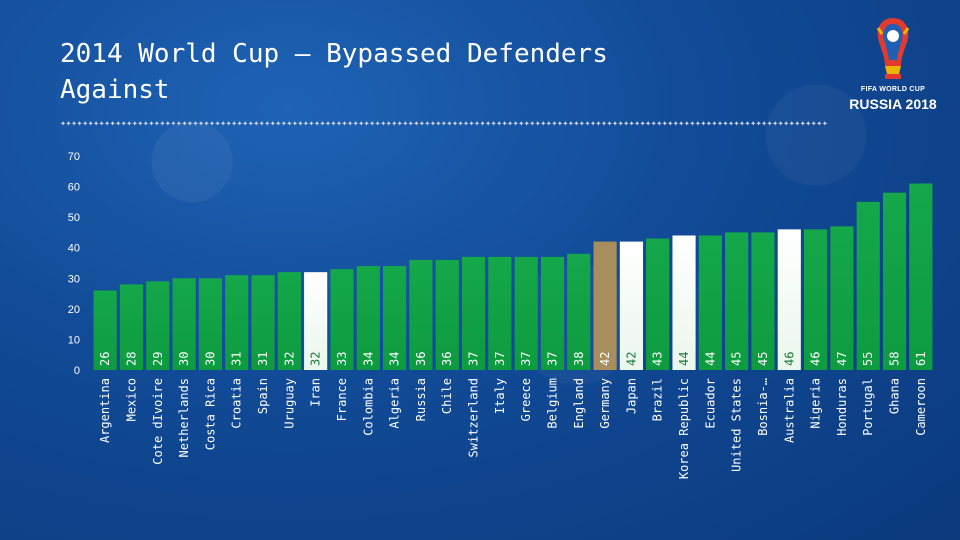 The image size is (960, 540). What do you see at coordinates (131, 359) in the screenshot?
I see `data-label: 28` at bounding box center [131, 359].